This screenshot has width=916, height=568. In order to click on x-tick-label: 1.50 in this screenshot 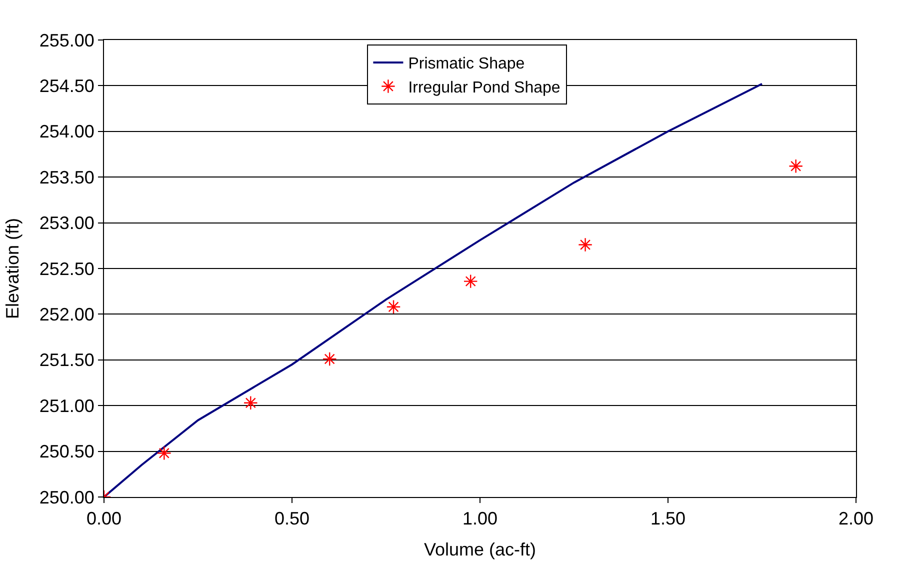, I will do `click(668, 518)`.